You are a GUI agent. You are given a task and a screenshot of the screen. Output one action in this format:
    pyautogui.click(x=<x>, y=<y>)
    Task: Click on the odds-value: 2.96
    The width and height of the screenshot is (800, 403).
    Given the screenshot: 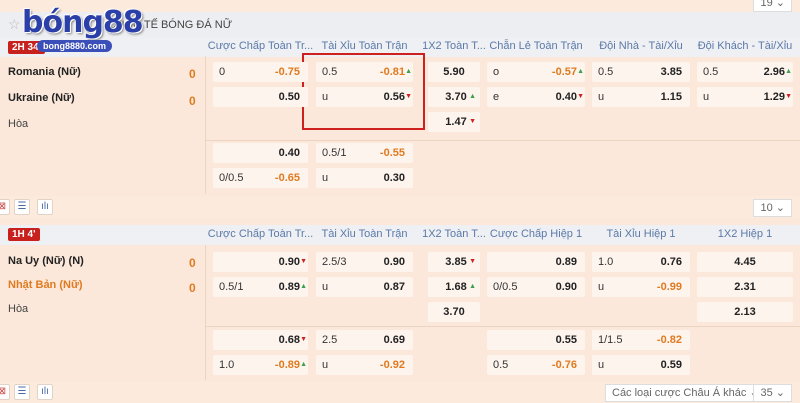 What is the action you would take?
    pyautogui.click(x=774, y=72)
    